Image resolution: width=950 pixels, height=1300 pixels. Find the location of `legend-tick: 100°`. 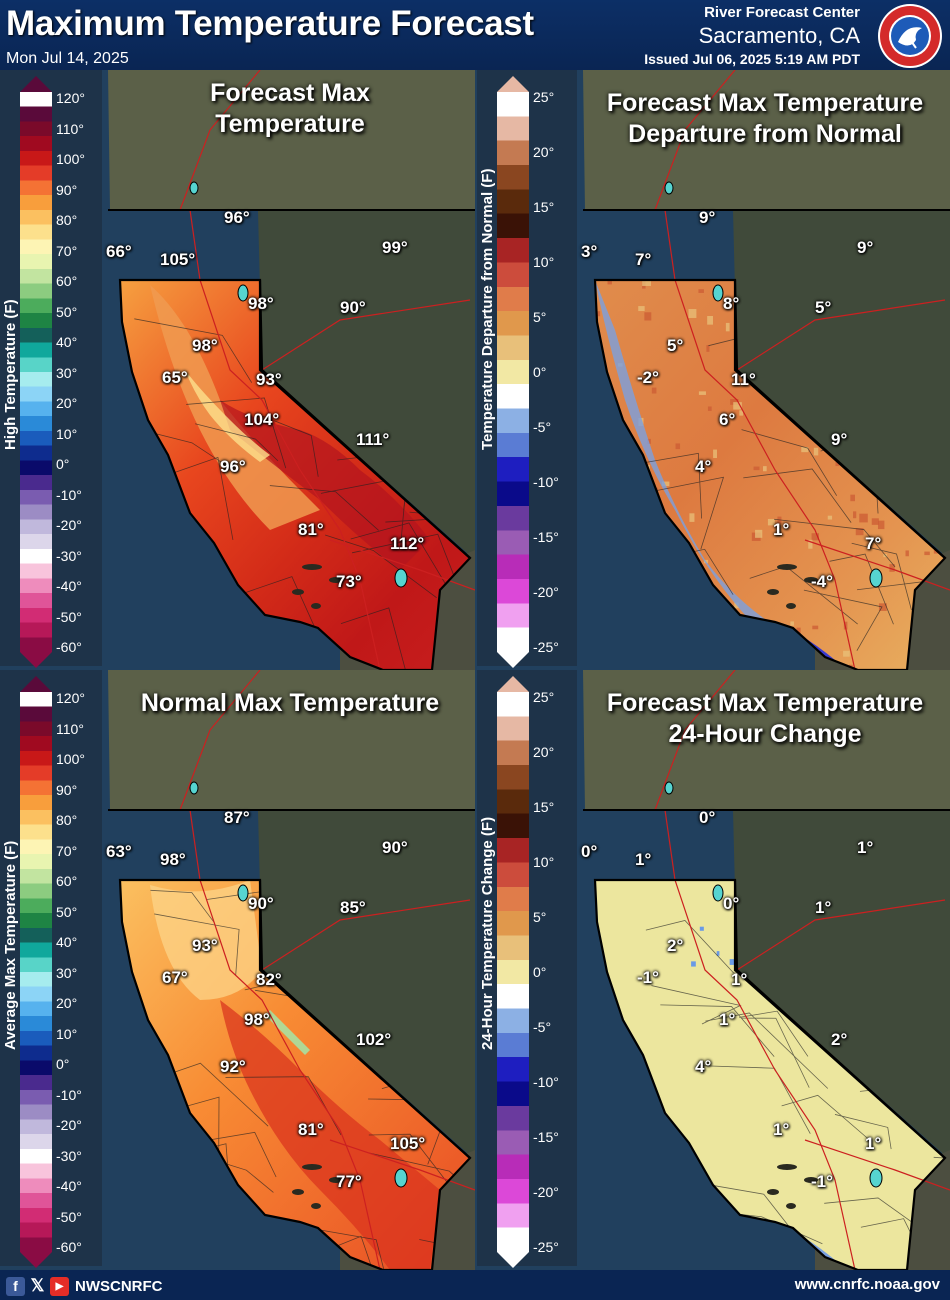

legend-tick: 100° is located at coordinates (70, 159).